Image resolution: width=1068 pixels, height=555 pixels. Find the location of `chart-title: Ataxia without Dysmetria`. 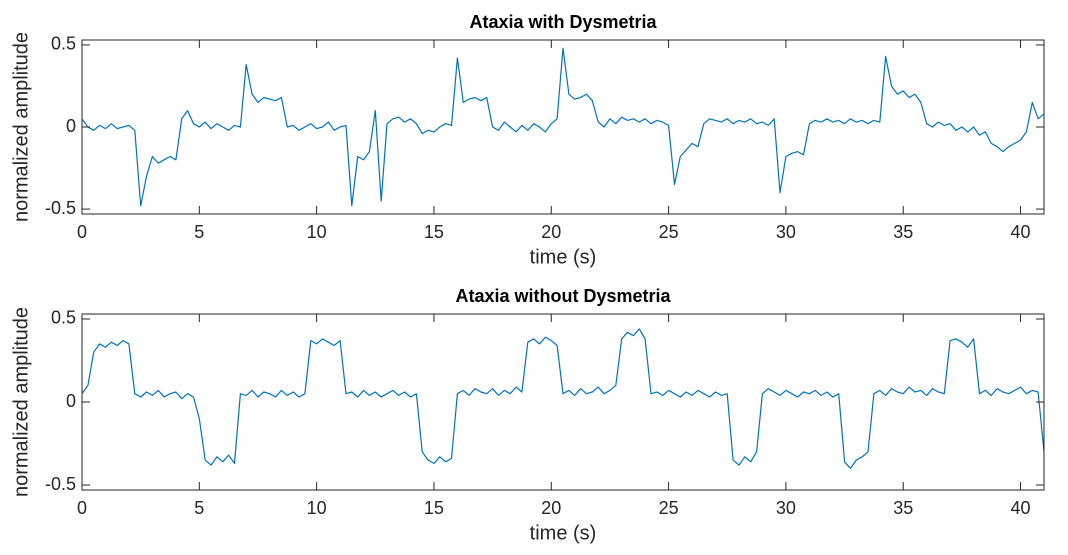

chart-title: Ataxia without Dysmetria is located at coordinates (563, 296).